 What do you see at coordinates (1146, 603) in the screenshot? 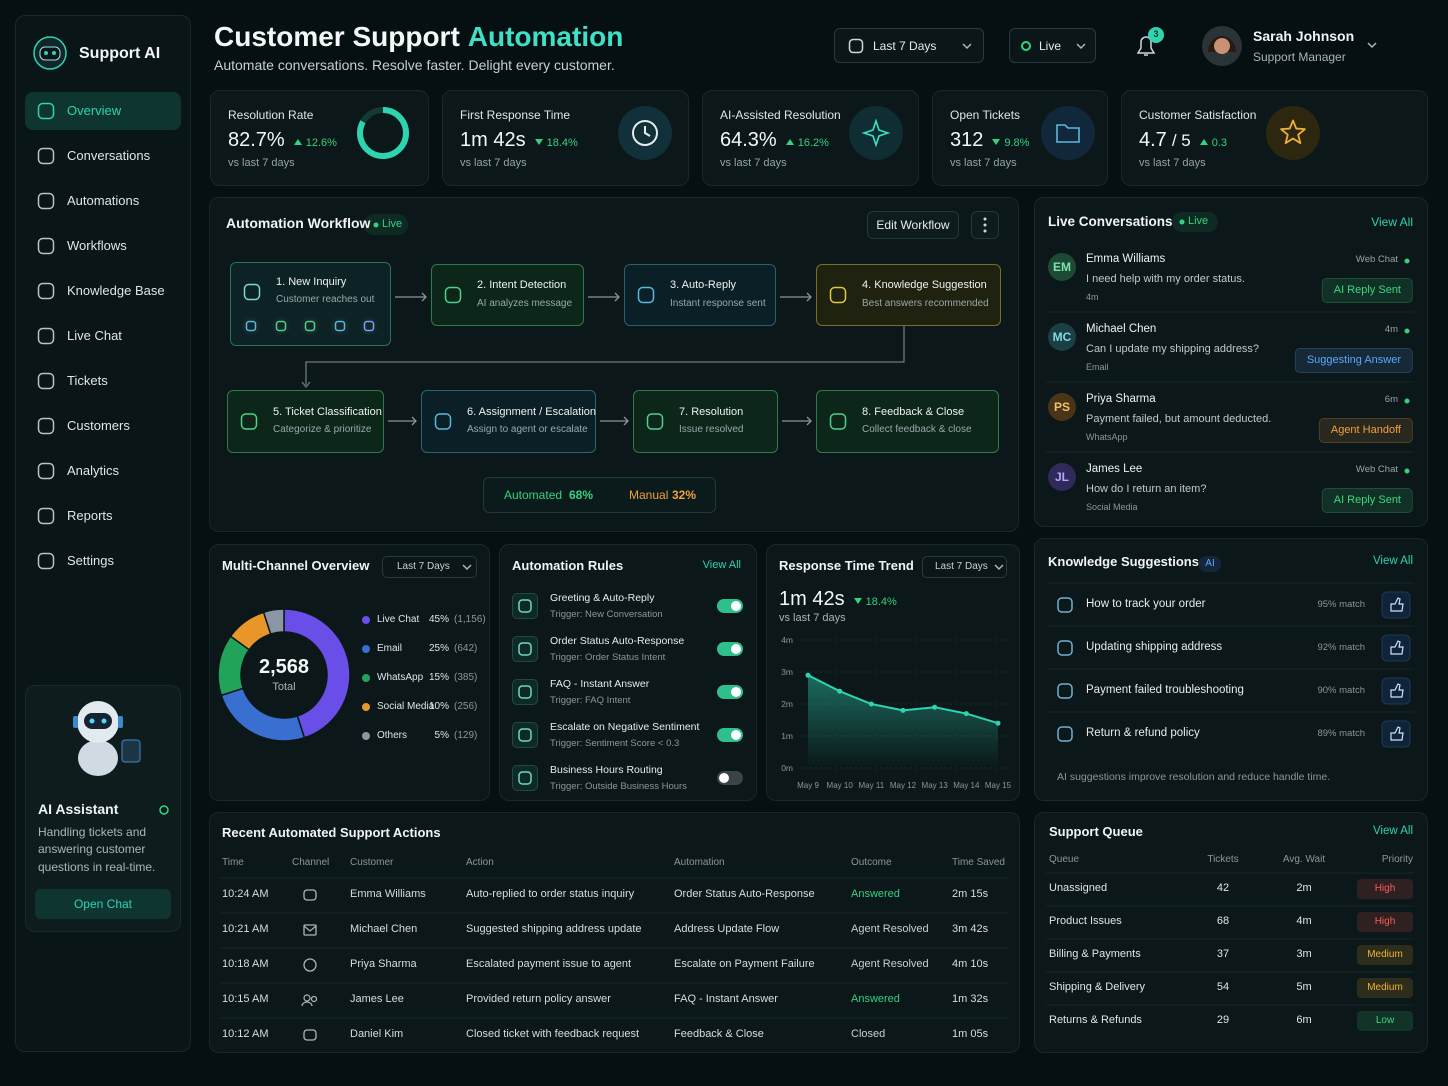
I see `suggestion-title: How to track your order` at bounding box center [1146, 603].